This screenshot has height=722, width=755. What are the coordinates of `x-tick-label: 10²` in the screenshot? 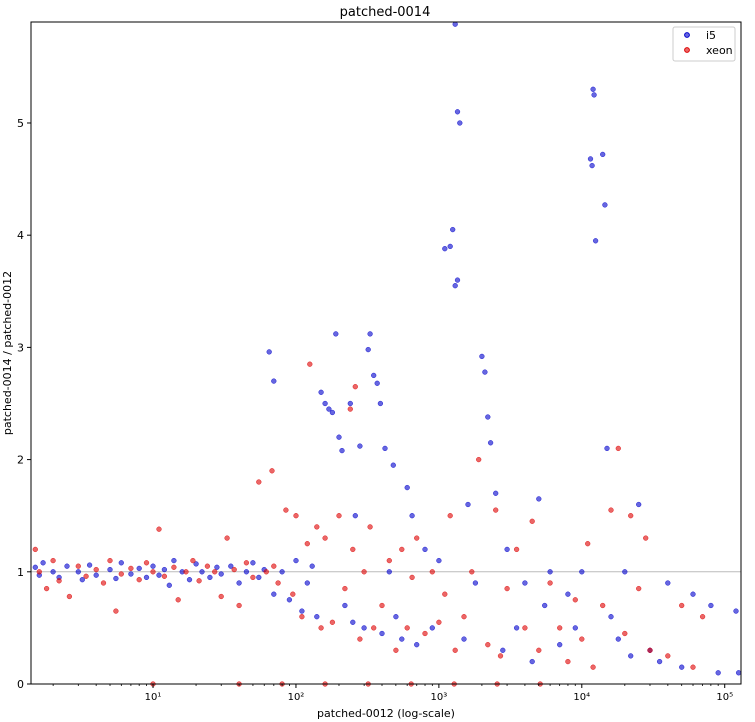 It's located at (296, 697).